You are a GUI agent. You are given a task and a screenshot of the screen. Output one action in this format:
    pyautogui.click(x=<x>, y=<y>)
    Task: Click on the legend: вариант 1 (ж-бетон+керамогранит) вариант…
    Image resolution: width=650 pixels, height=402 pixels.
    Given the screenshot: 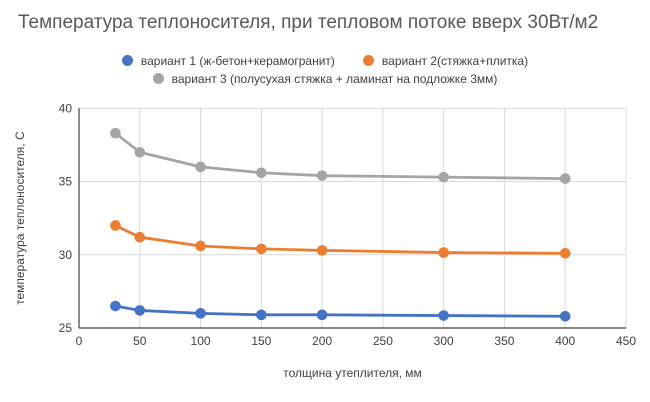 What is the action you would take?
    pyautogui.click(x=325, y=69)
    